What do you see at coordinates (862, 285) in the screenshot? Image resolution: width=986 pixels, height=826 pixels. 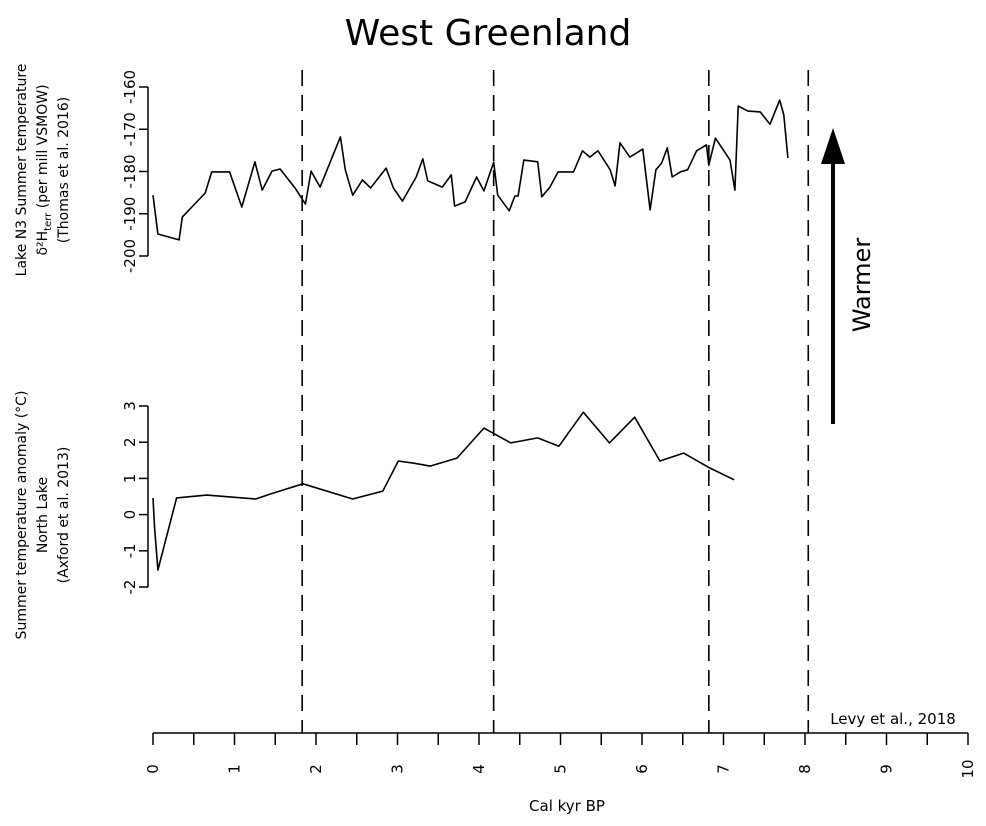 I see `warmer-label: Warmer` at bounding box center [862, 285].